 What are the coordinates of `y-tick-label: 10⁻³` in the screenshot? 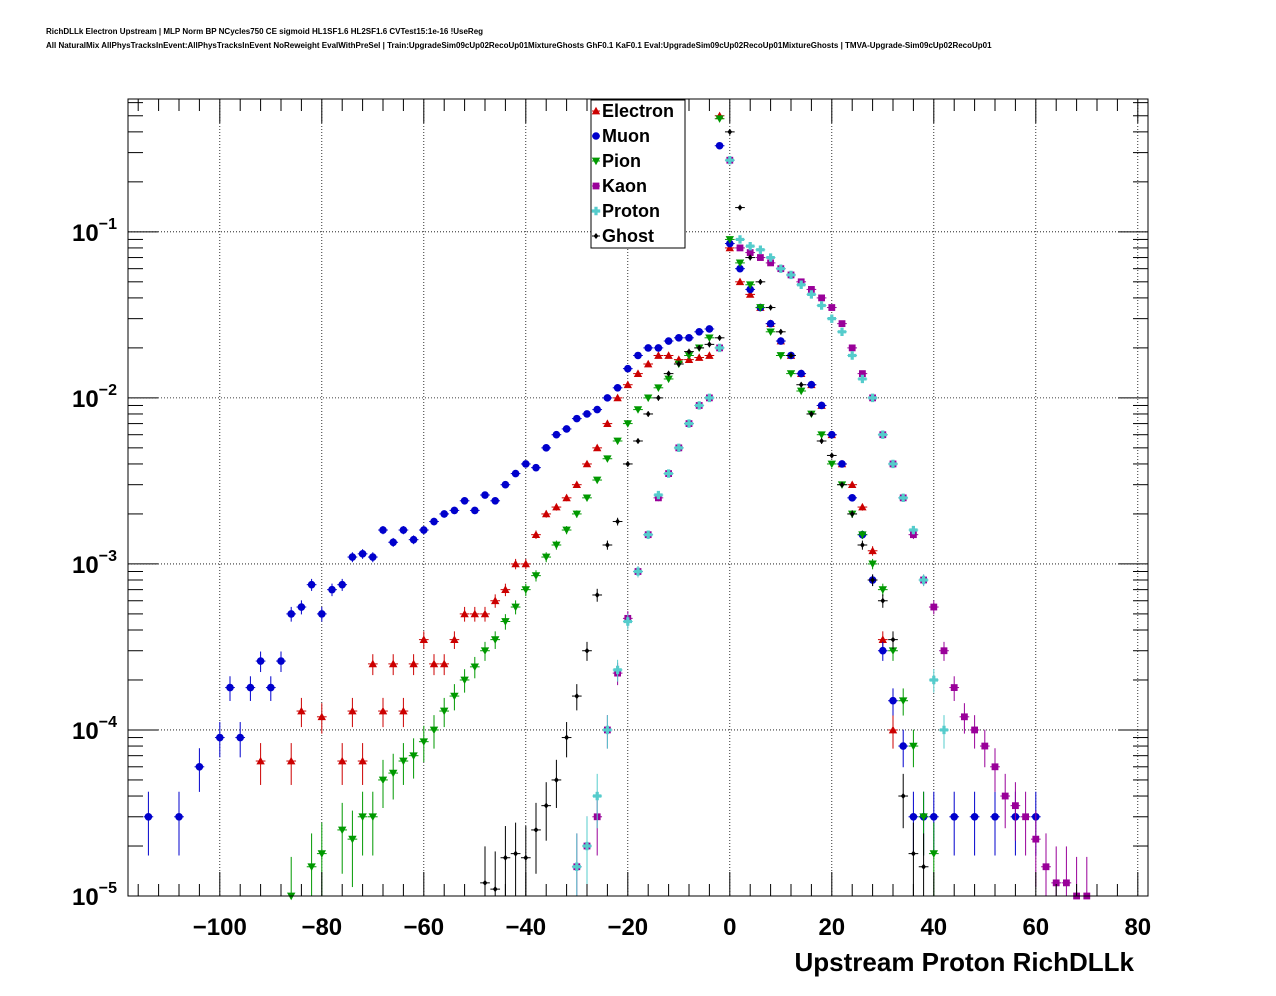 It's located at (94, 563).